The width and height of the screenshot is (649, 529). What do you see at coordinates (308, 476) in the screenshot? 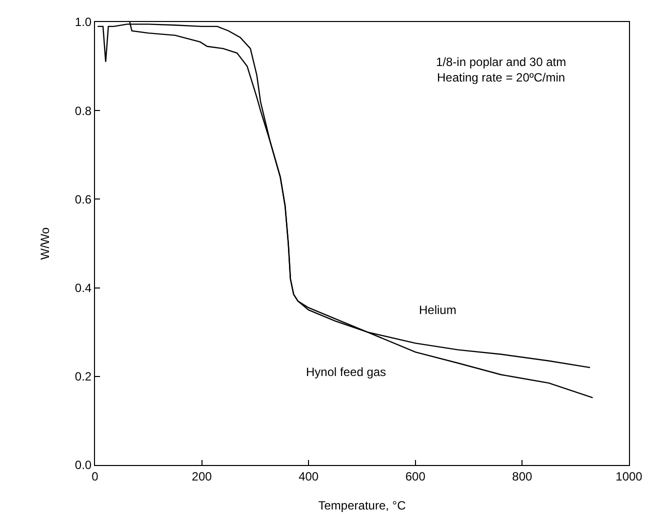
I see `x-tick-label: 400` at bounding box center [308, 476].